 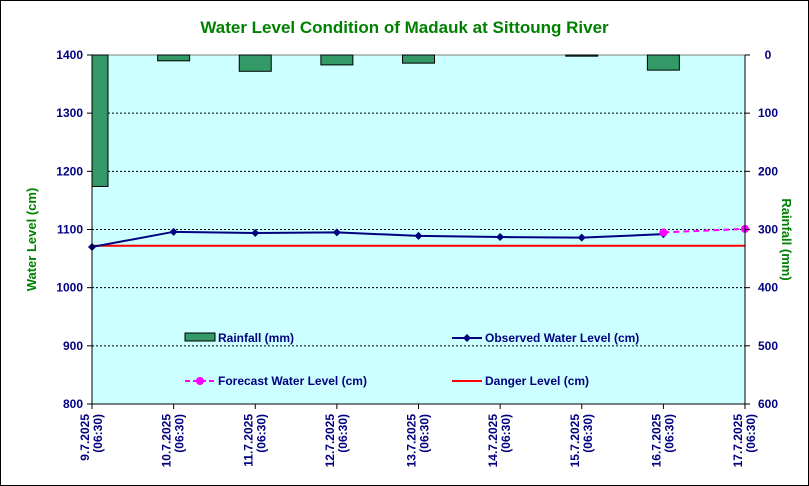 I want to click on x-tick-label: 14.7.2025 (06:30), so click(x=499, y=441).